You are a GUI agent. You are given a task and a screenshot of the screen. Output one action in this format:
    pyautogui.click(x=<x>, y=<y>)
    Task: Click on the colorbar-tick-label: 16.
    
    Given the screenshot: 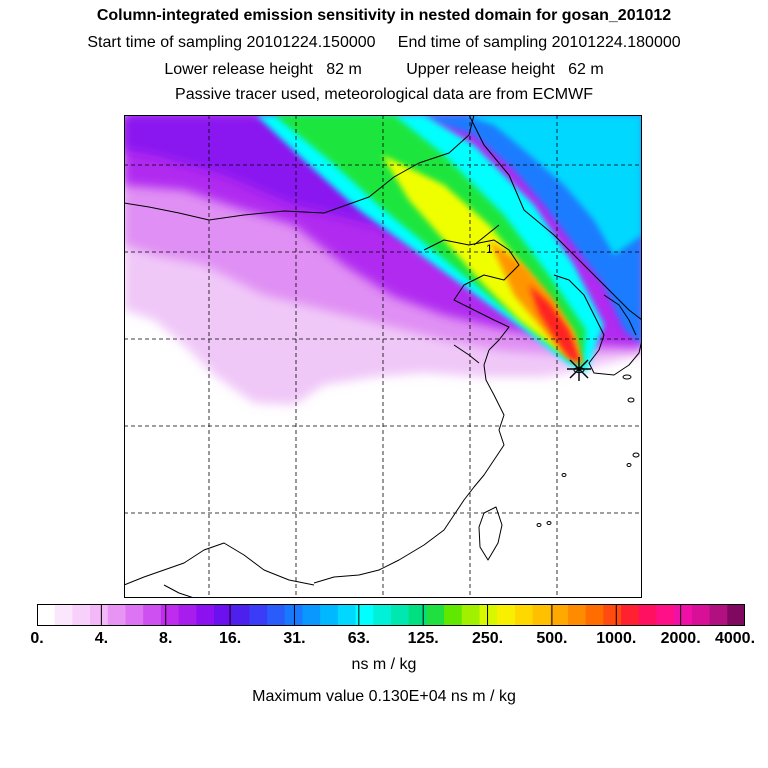 What is the action you would take?
    pyautogui.click(x=230, y=638)
    